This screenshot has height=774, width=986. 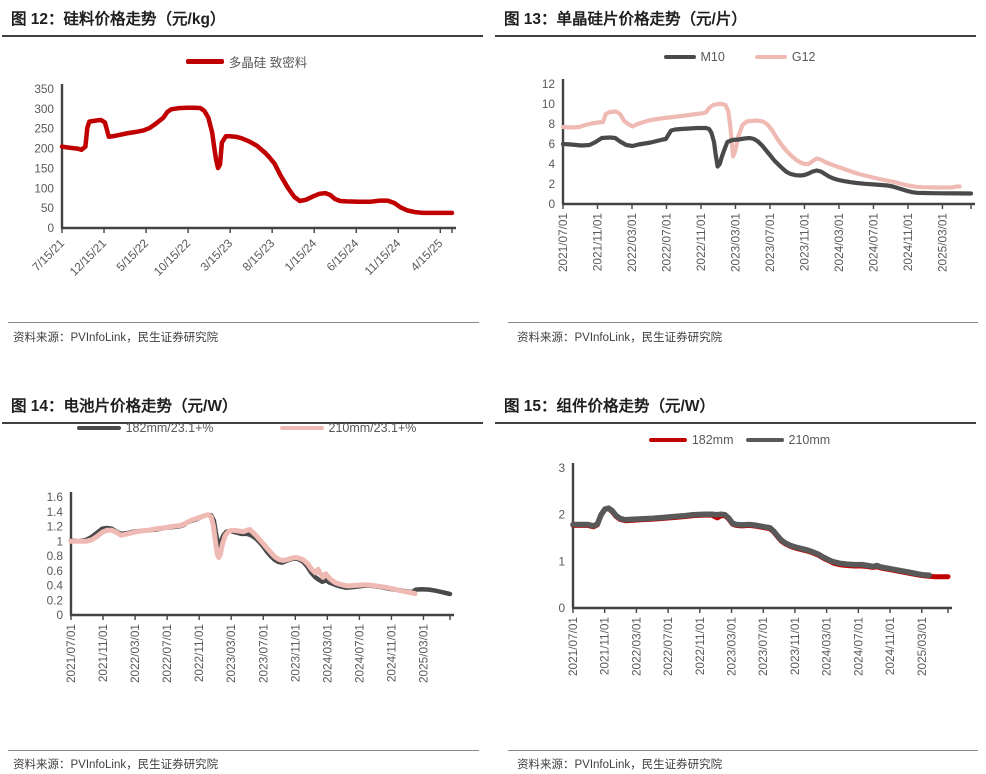 I want to click on legend-label: 210mm/23.1+%, so click(x=372, y=428).